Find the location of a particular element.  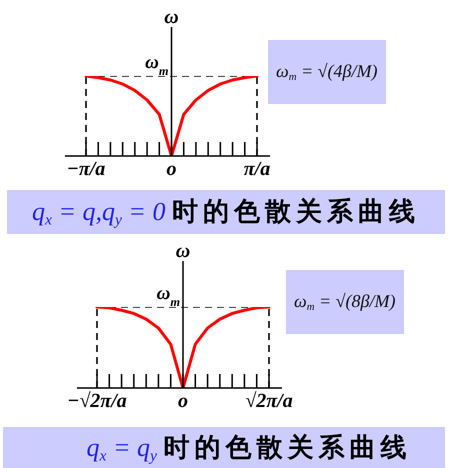

x-tick-label: π/a is located at coordinates (257, 169).